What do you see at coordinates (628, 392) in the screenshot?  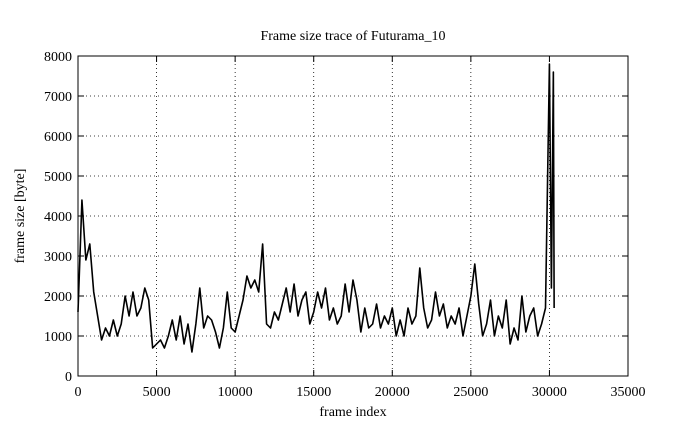 I see `x-tick-label: 35000` at bounding box center [628, 392].